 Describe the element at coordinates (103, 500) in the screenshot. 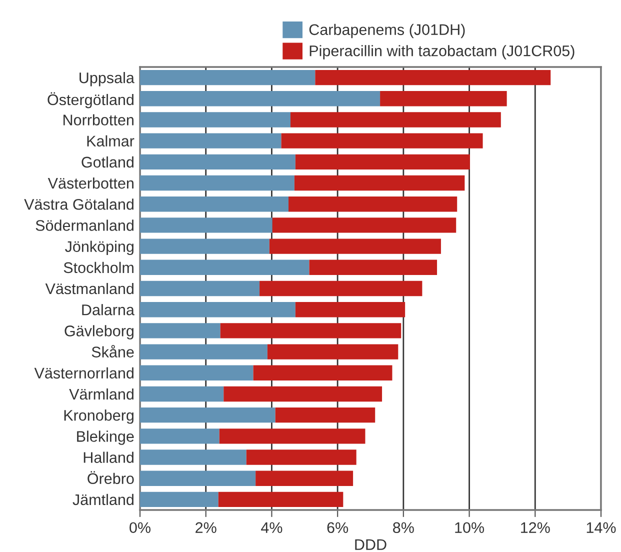

I see `y-tick-label: Jämtland` at that location.